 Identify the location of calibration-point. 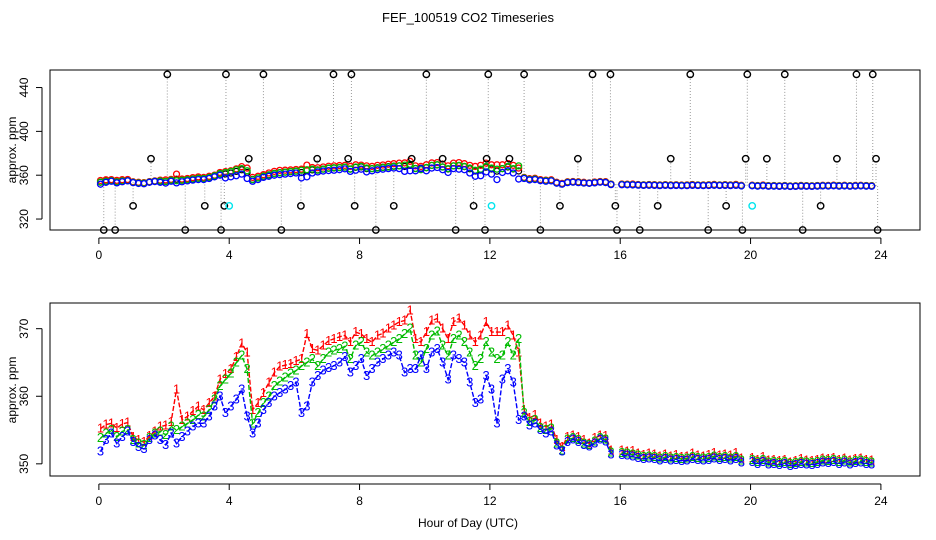
(229, 205).